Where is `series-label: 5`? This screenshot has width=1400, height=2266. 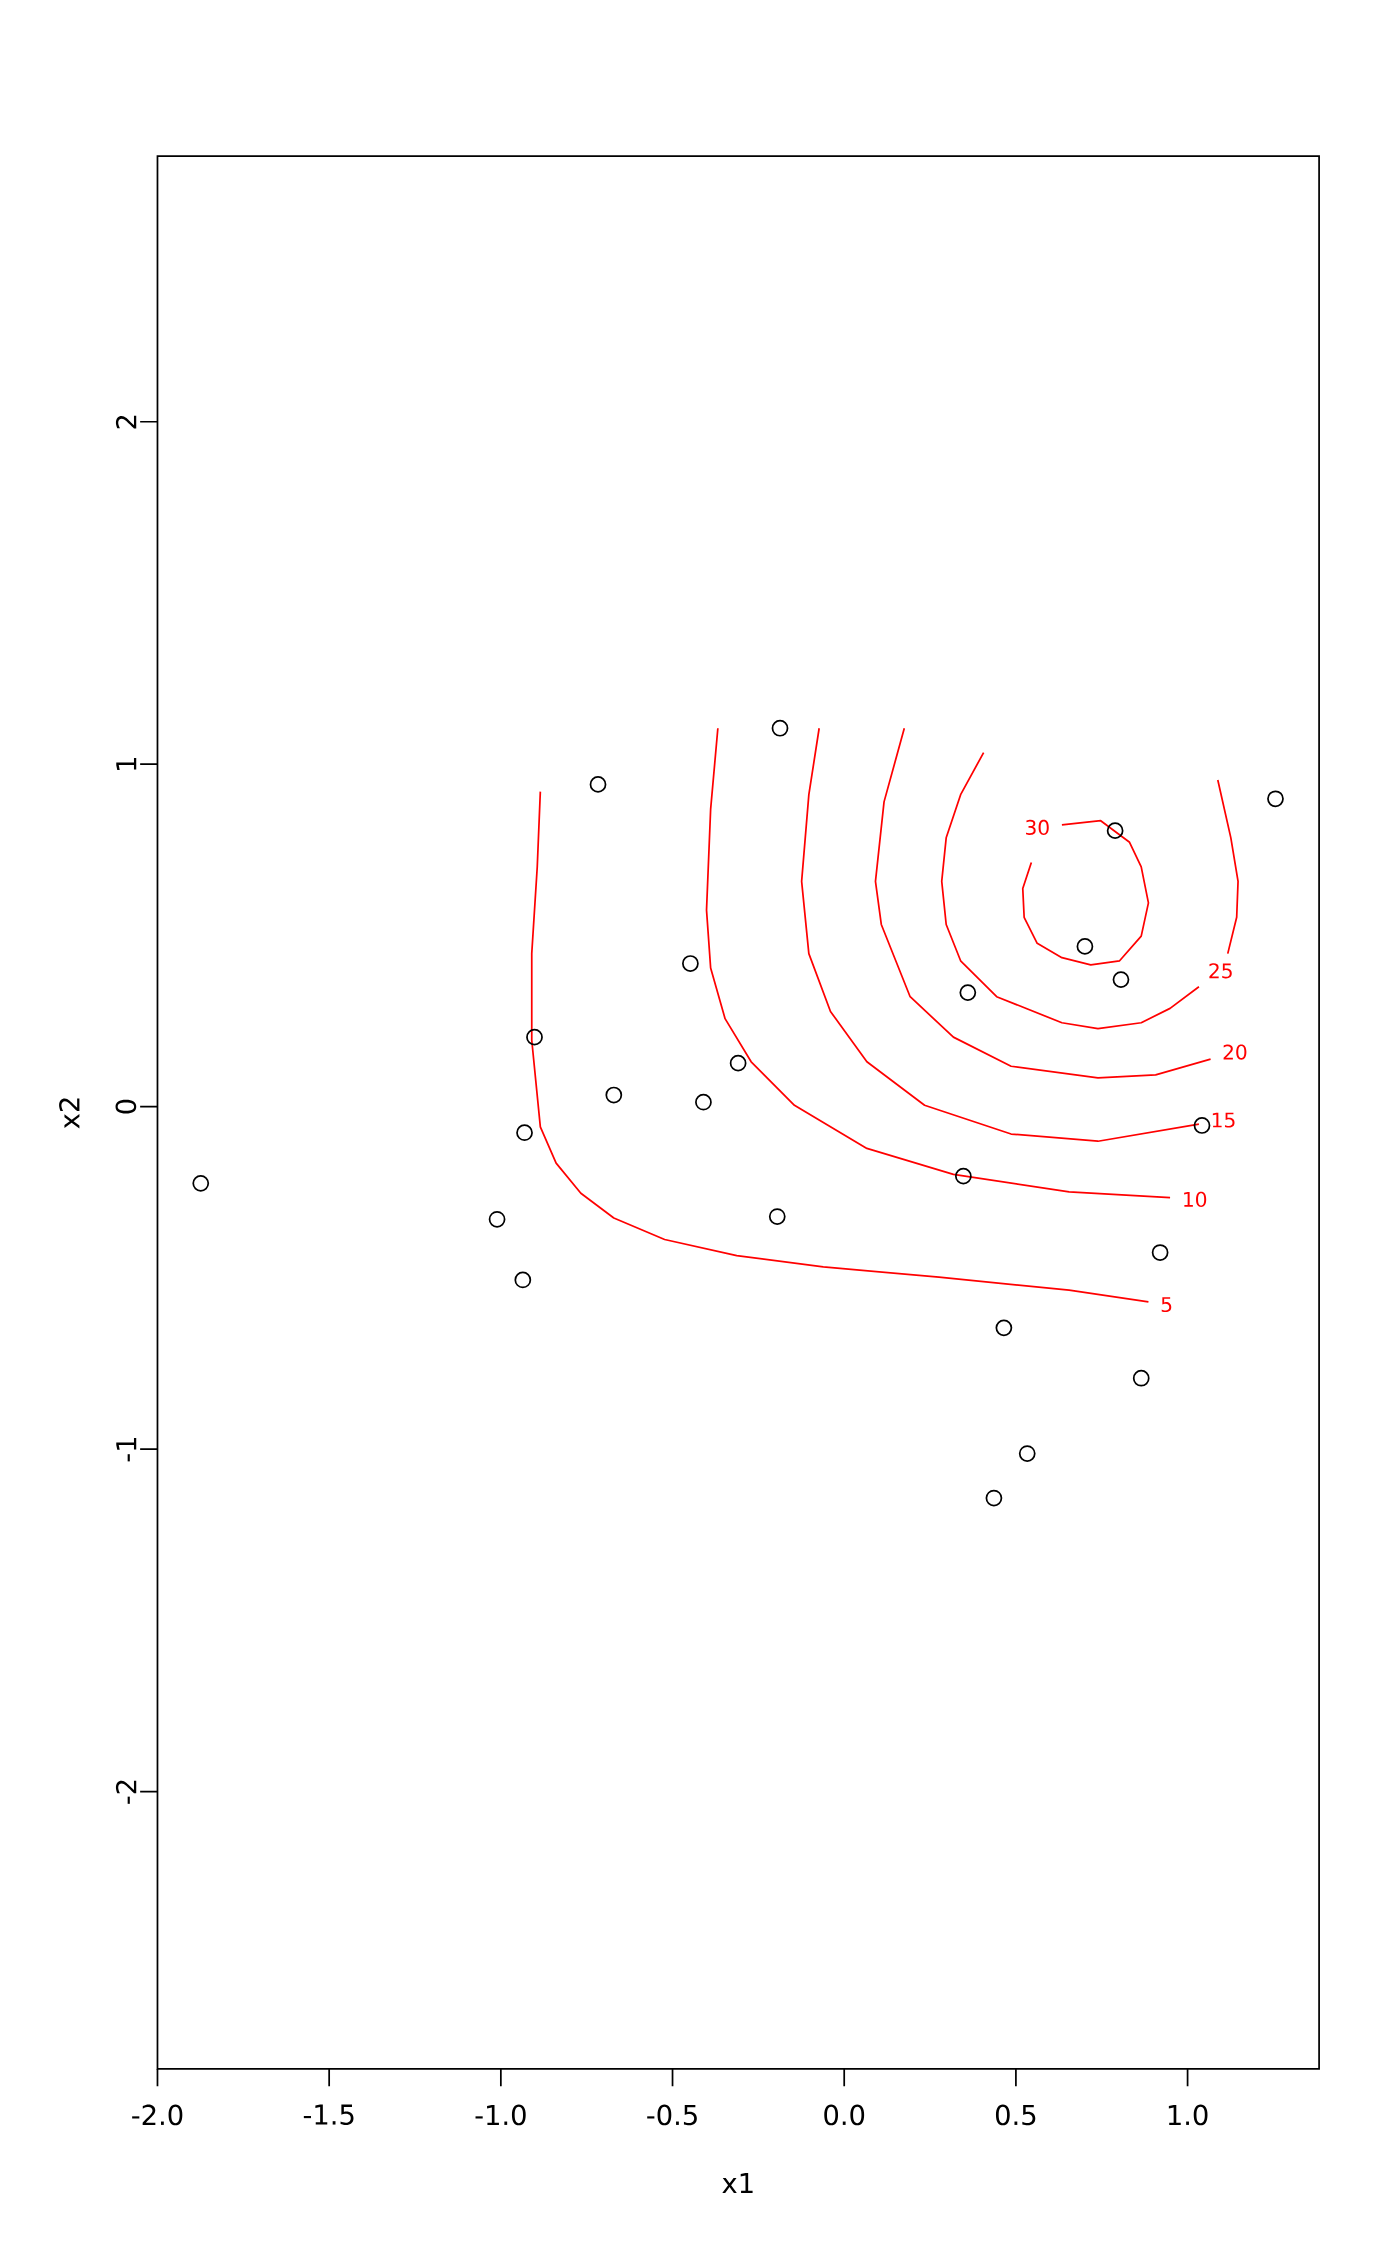
series-label: 5 is located at coordinates (1166, 1305).